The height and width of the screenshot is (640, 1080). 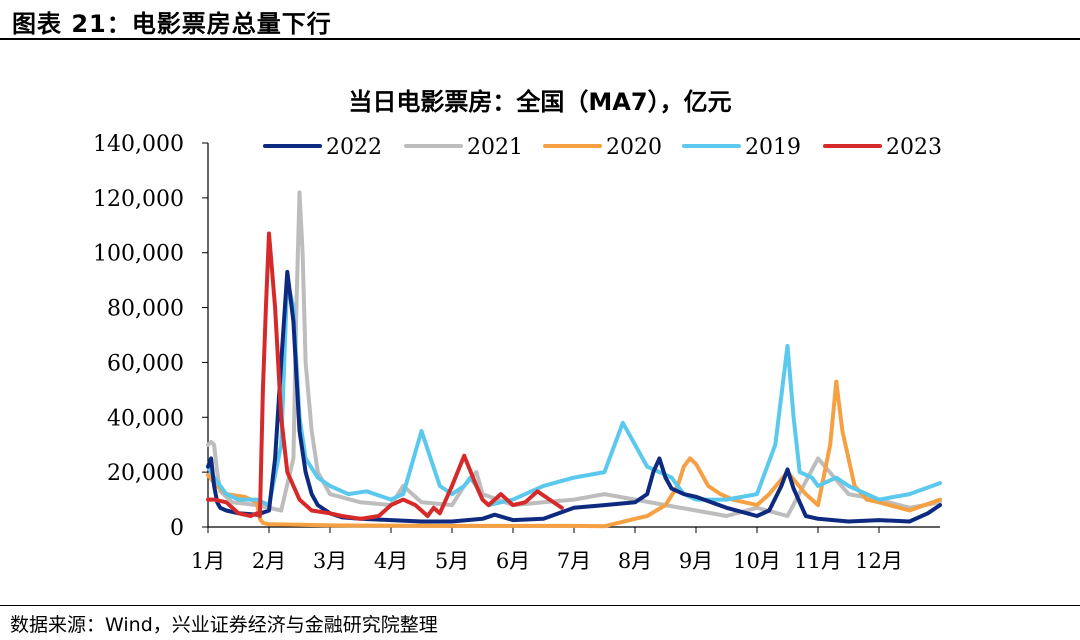 What do you see at coordinates (145, 363) in the screenshot?
I see `y-tick-label: 60,000` at bounding box center [145, 363].